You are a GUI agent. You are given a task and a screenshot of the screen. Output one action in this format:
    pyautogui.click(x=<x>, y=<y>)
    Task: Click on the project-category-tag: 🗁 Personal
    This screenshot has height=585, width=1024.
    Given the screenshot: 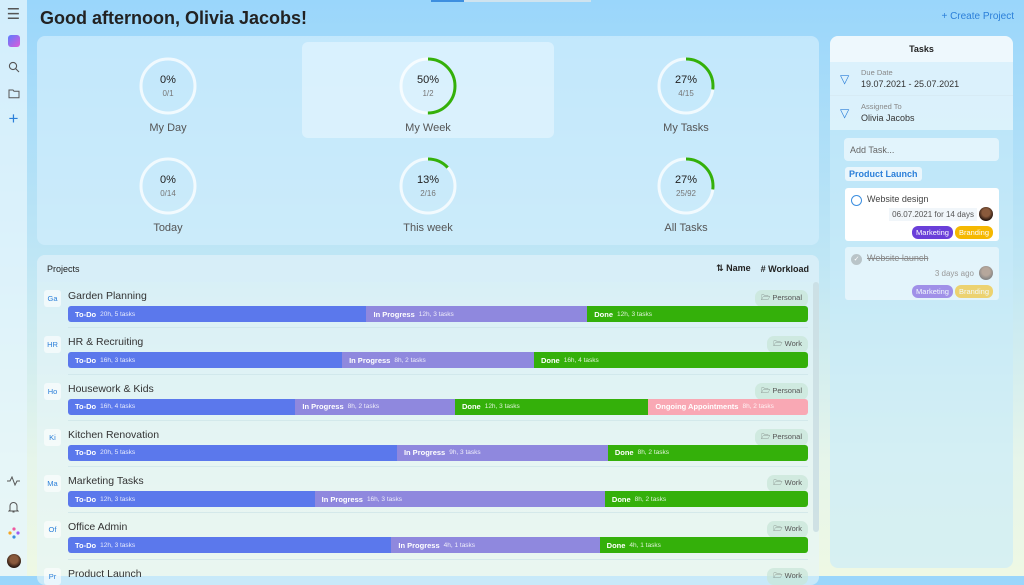 What is the action you would take?
    pyautogui.click(x=781, y=298)
    